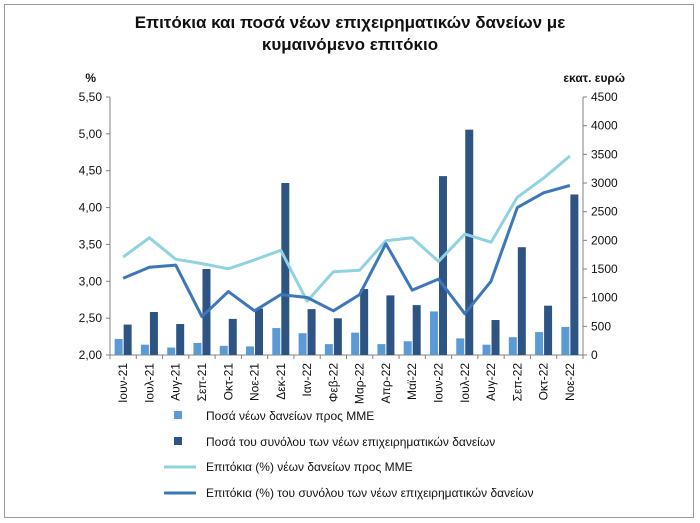 This screenshot has width=700, height=523. What do you see at coordinates (91, 134) in the screenshot?
I see `left-tick-label: 5,00` at bounding box center [91, 134].